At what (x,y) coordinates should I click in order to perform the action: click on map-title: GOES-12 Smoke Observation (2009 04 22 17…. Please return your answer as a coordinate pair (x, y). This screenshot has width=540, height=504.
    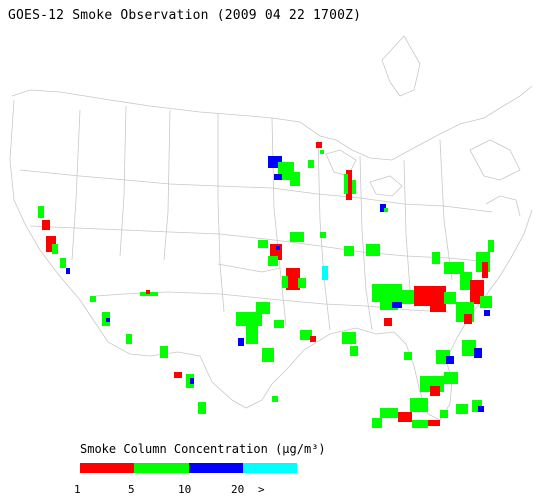
    Looking at the image, I should click on (185, 15).